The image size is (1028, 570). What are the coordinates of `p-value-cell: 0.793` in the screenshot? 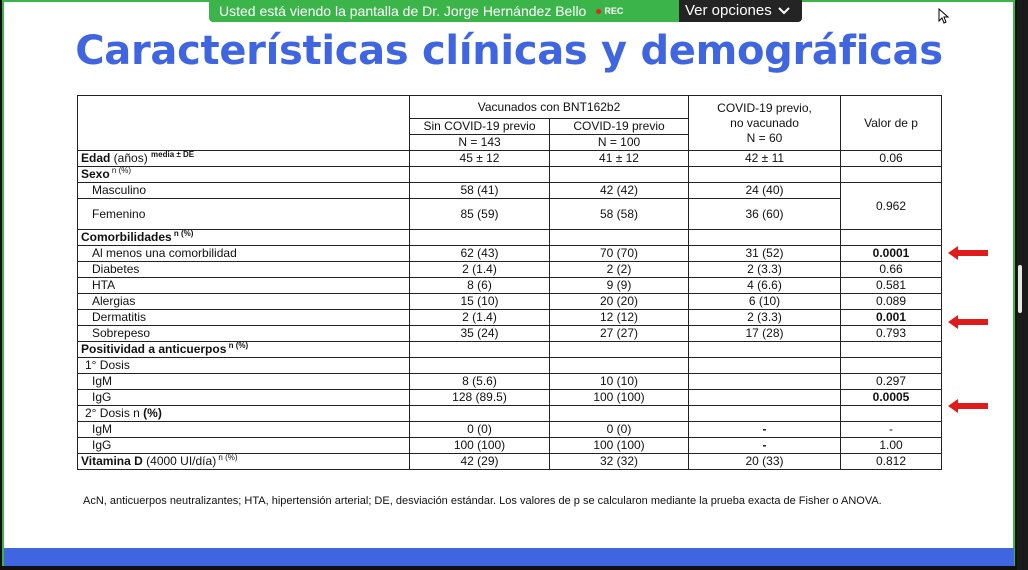 It's located at (891, 333).